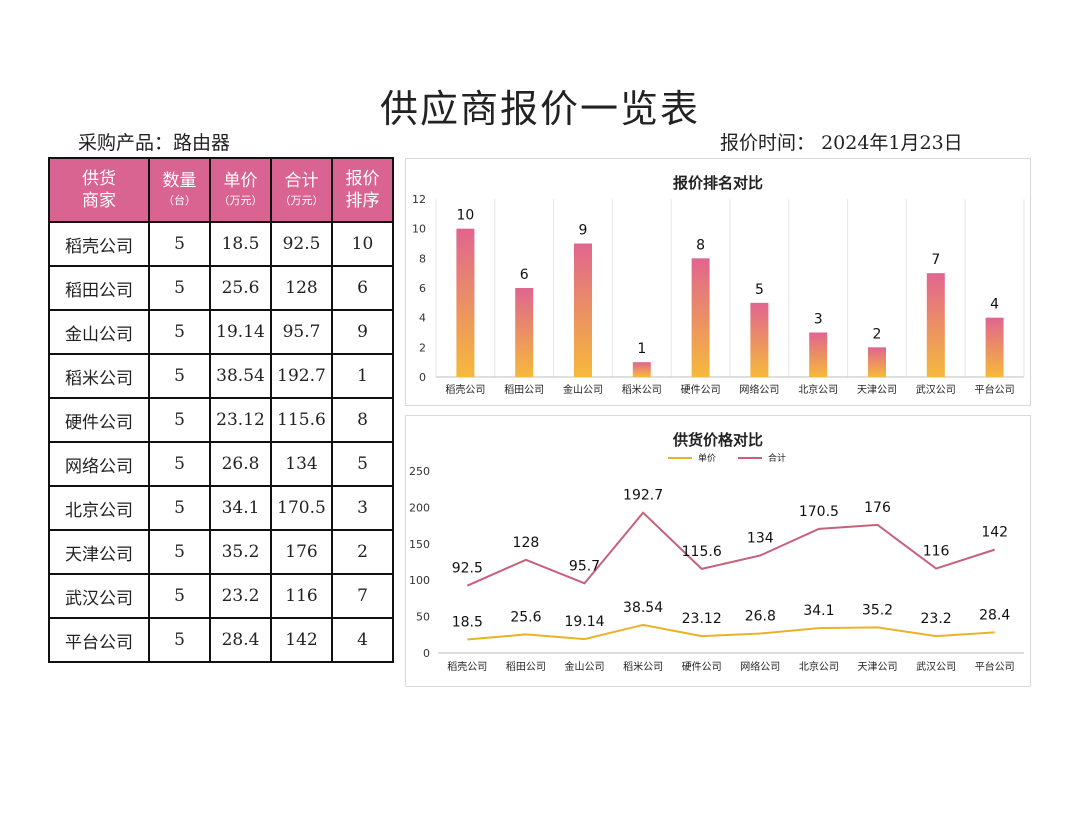 Image resolution: width=1080 pixels, height=815 pixels. I want to click on line-data-label: 115.6, so click(702, 552).